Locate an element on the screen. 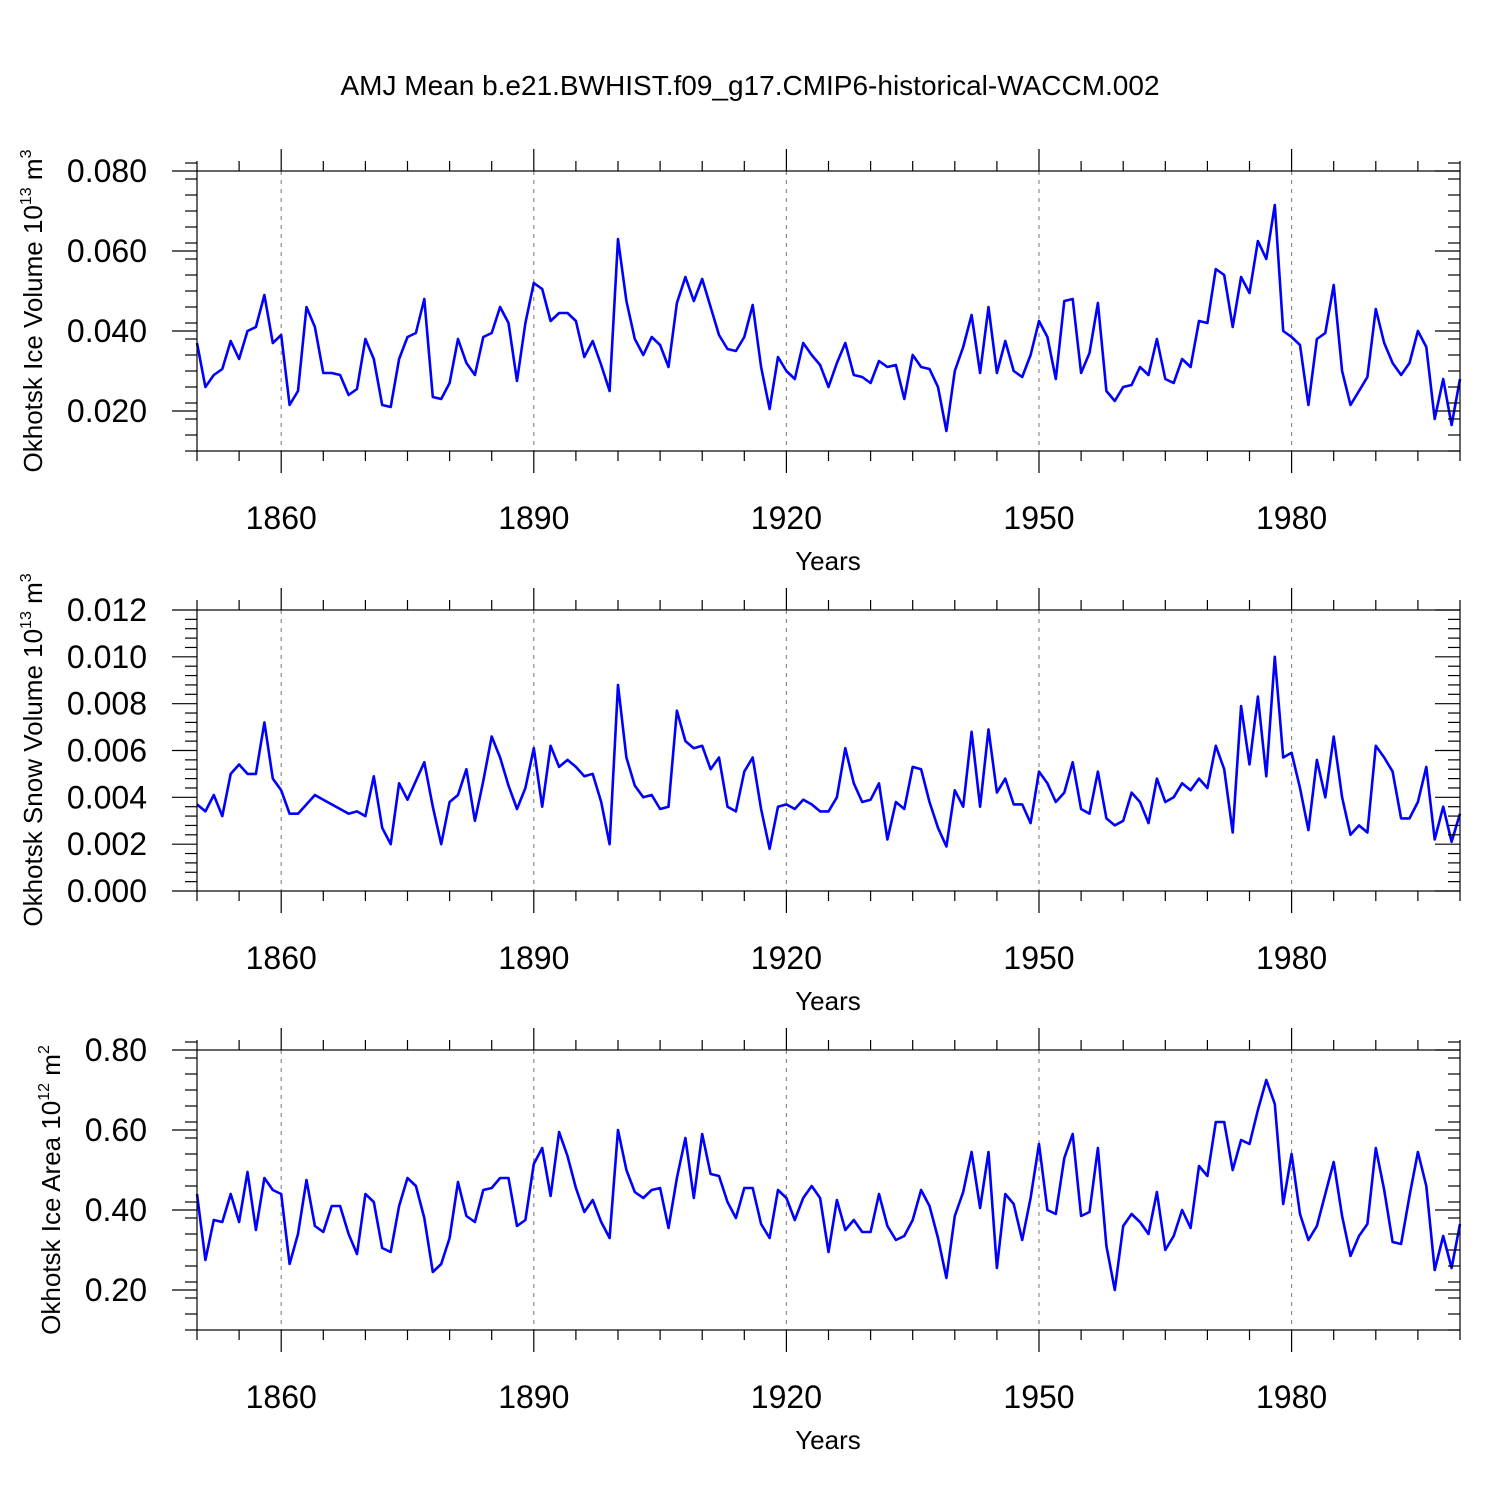  y-axis-label-exponent: 12 is located at coordinates (44, 1092).